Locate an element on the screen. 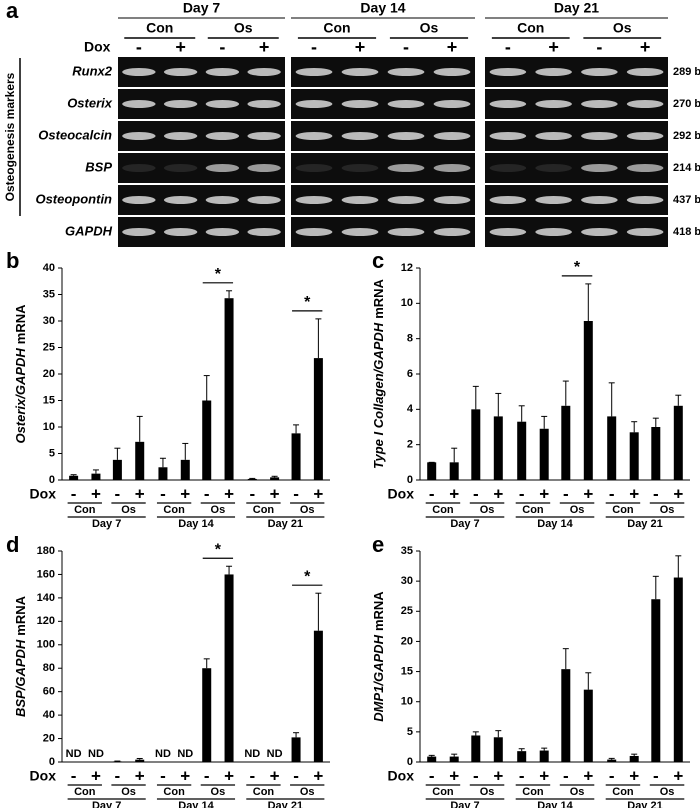 Image resolution: width=700 pixels, height=808 pixels. side-label: Osteogenesis markers is located at coordinates (10, 136).